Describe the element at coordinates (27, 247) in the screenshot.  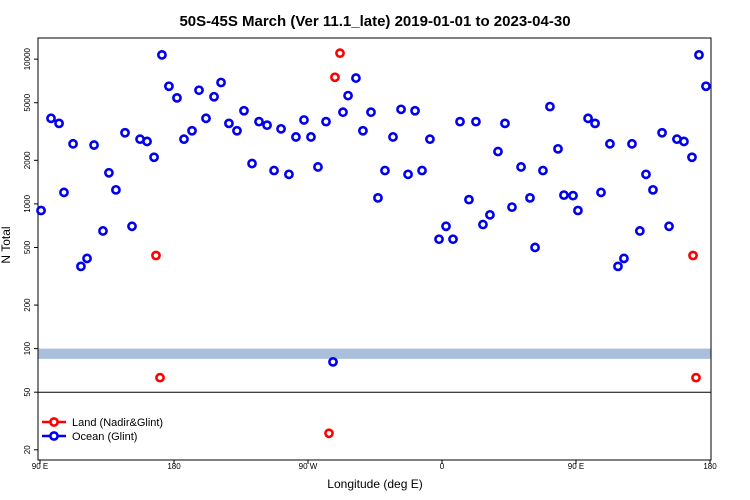
I see `y-tick-label: 500` at that location.